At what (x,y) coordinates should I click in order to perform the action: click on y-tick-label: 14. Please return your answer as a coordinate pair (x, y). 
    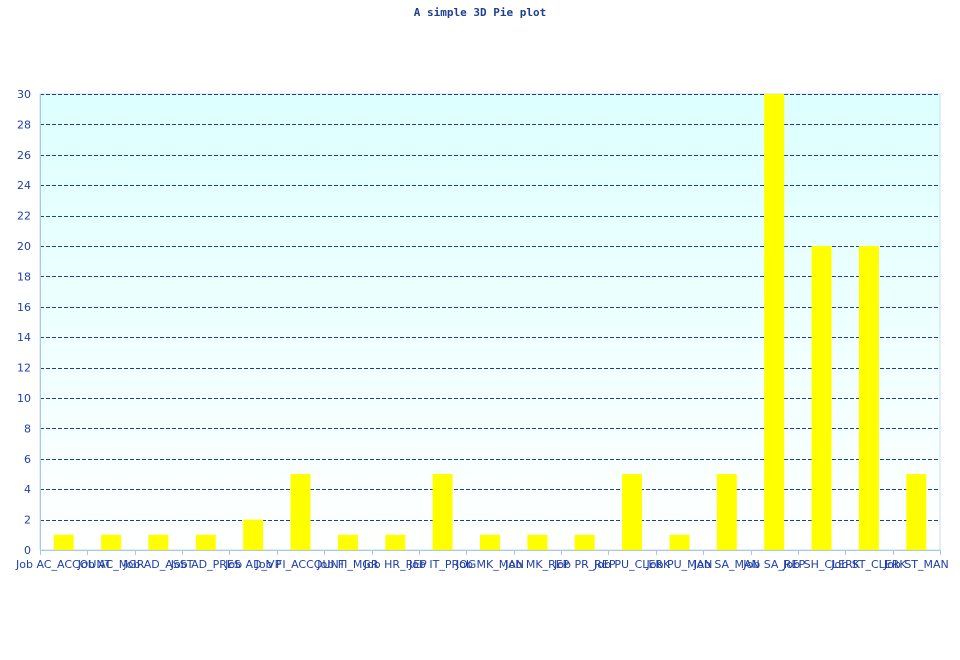
    Looking at the image, I should click on (24, 337).